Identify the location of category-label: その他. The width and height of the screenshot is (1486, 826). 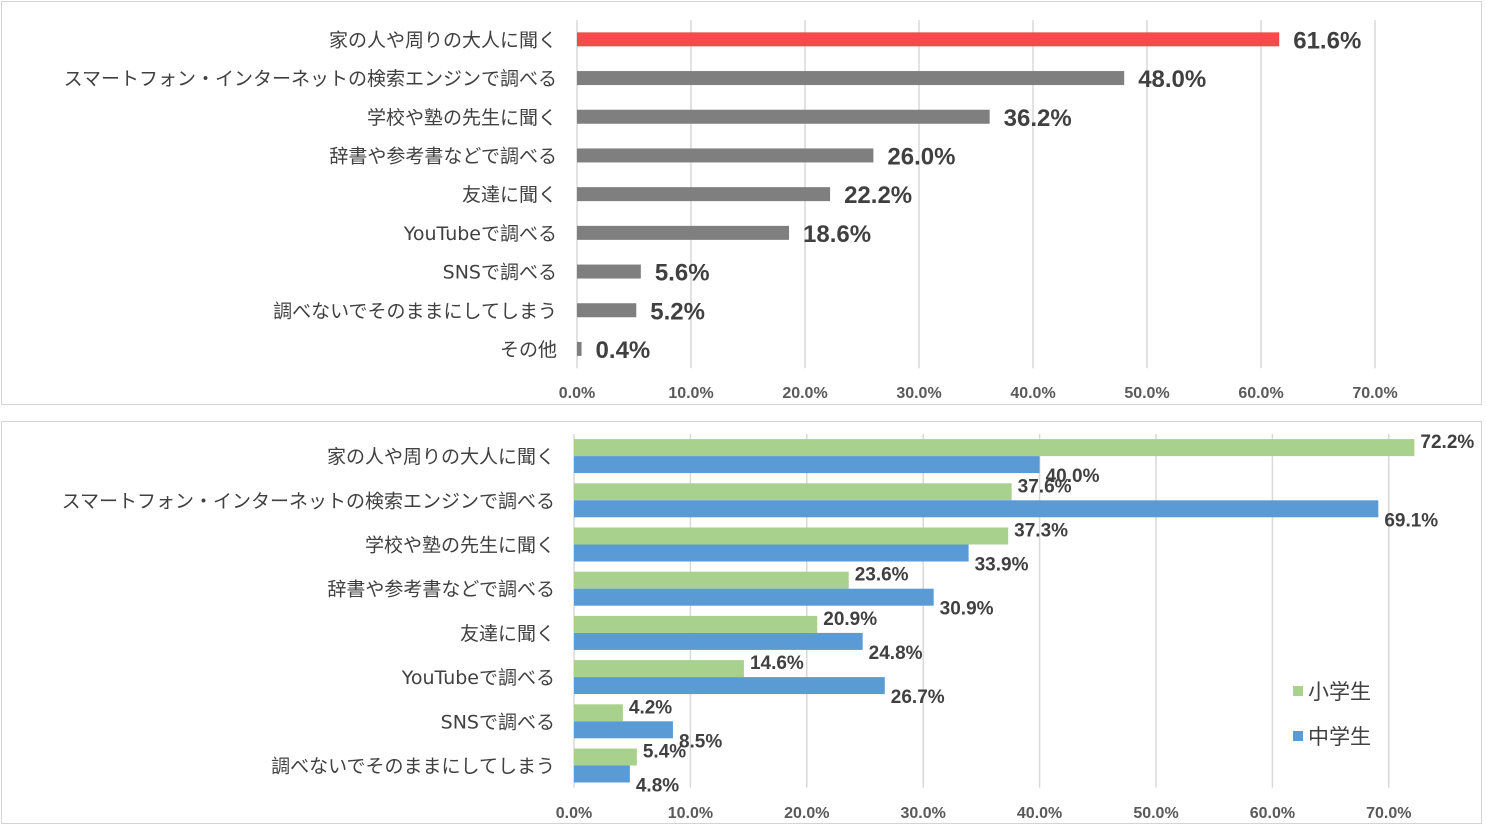
(528, 350).